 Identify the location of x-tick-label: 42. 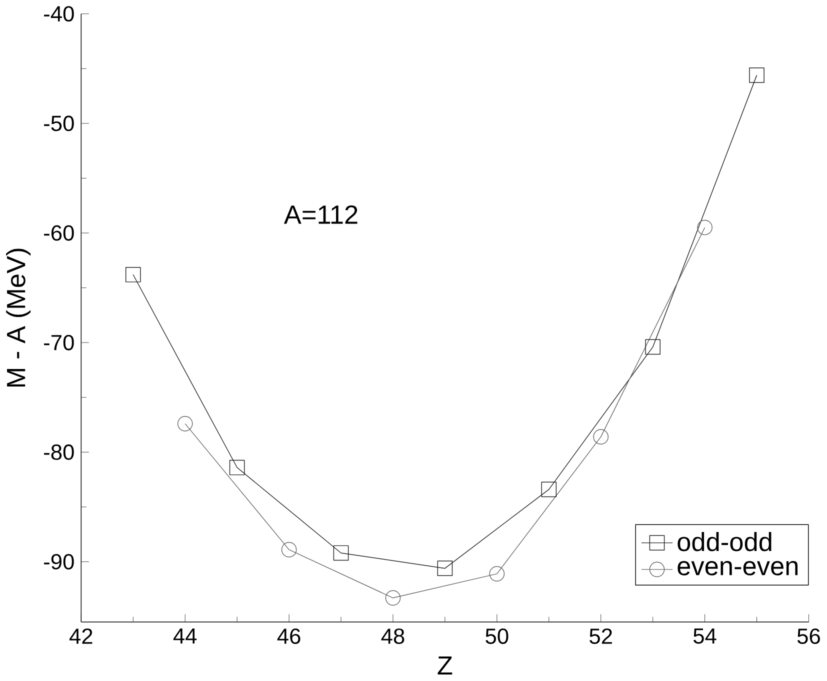
(81, 636).